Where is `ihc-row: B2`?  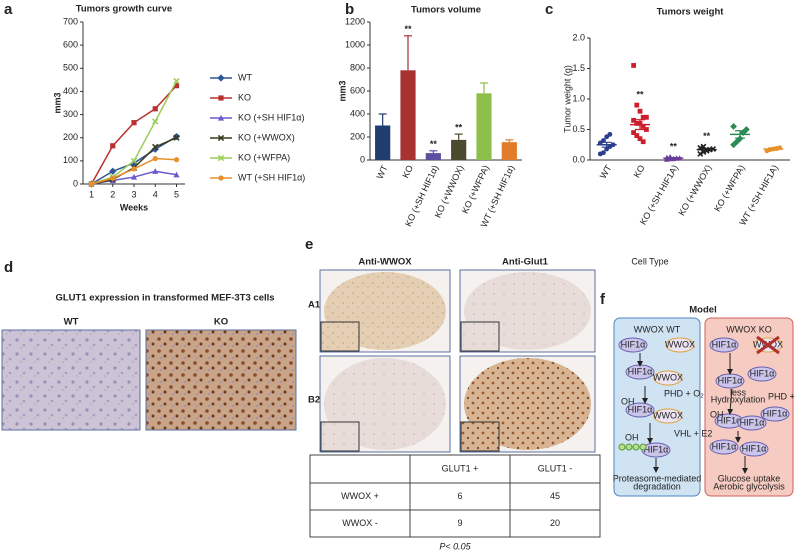 ihc-row: B2 is located at coordinates (314, 400).